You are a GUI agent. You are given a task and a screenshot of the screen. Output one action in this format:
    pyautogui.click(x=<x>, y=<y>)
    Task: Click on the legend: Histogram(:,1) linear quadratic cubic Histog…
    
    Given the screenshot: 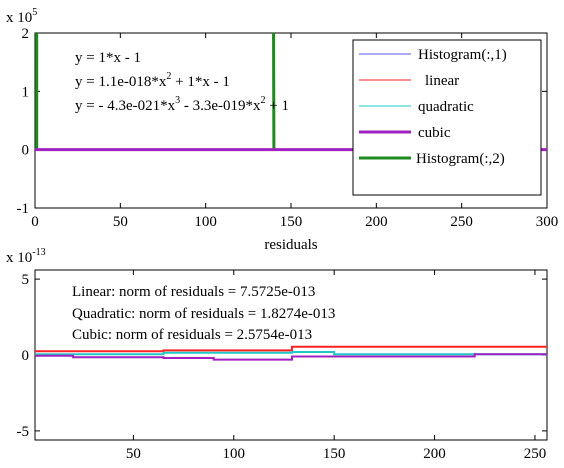 What is the action you would take?
    pyautogui.click(x=447, y=117)
    